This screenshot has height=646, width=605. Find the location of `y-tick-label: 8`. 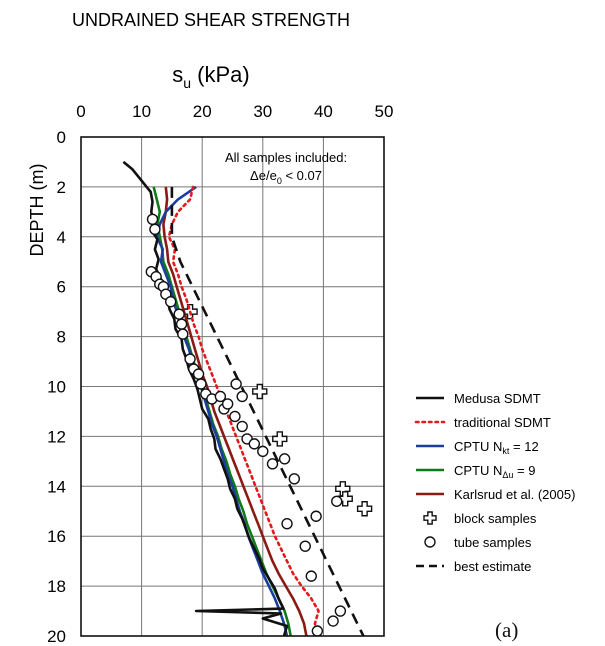

y-tick-label: 8 is located at coordinates (61, 337).